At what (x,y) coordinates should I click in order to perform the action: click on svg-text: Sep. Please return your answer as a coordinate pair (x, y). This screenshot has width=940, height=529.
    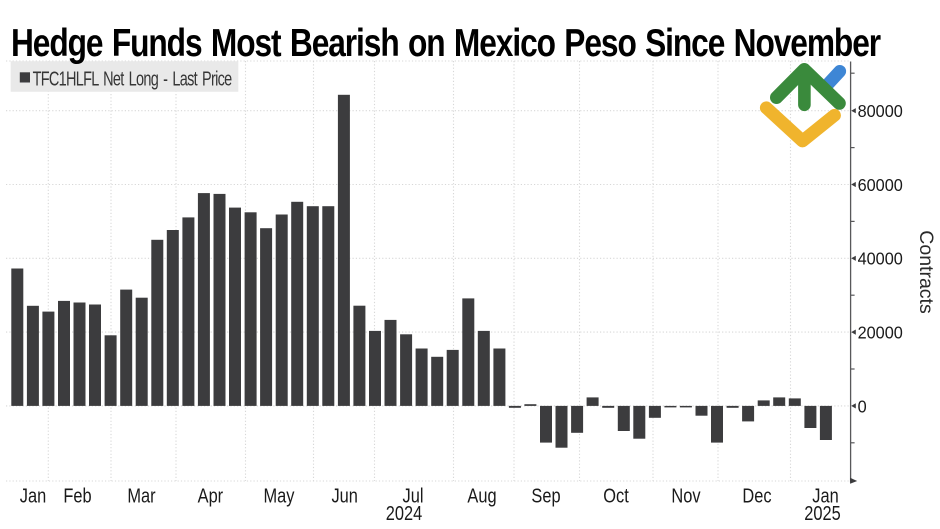
    Looking at the image, I should click on (545, 495).